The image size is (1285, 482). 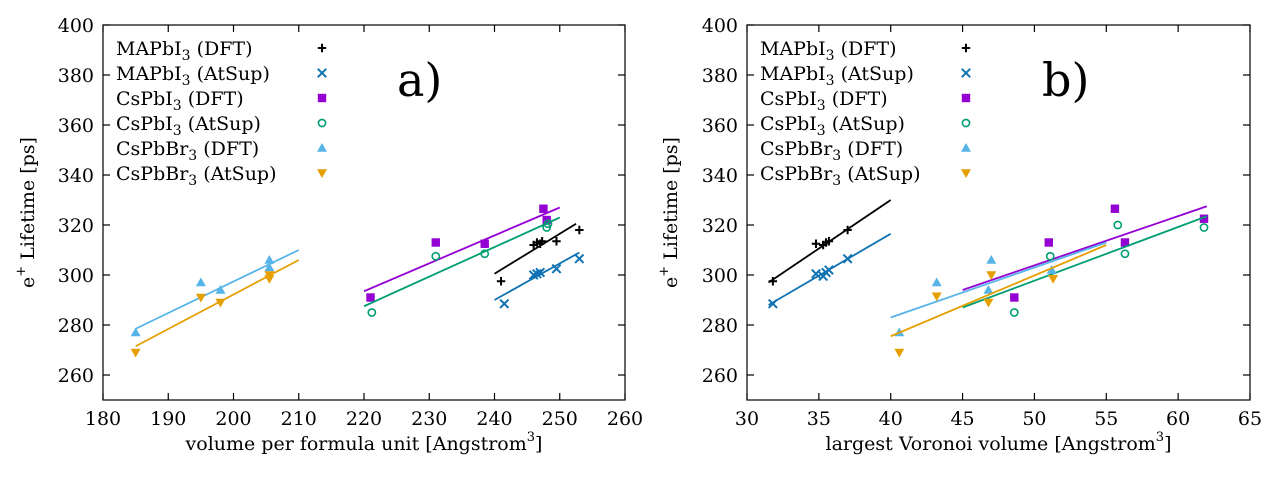 What do you see at coordinates (76, 26) in the screenshot?
I see `y-tick-label: 400` at bounding box center [76, 26].